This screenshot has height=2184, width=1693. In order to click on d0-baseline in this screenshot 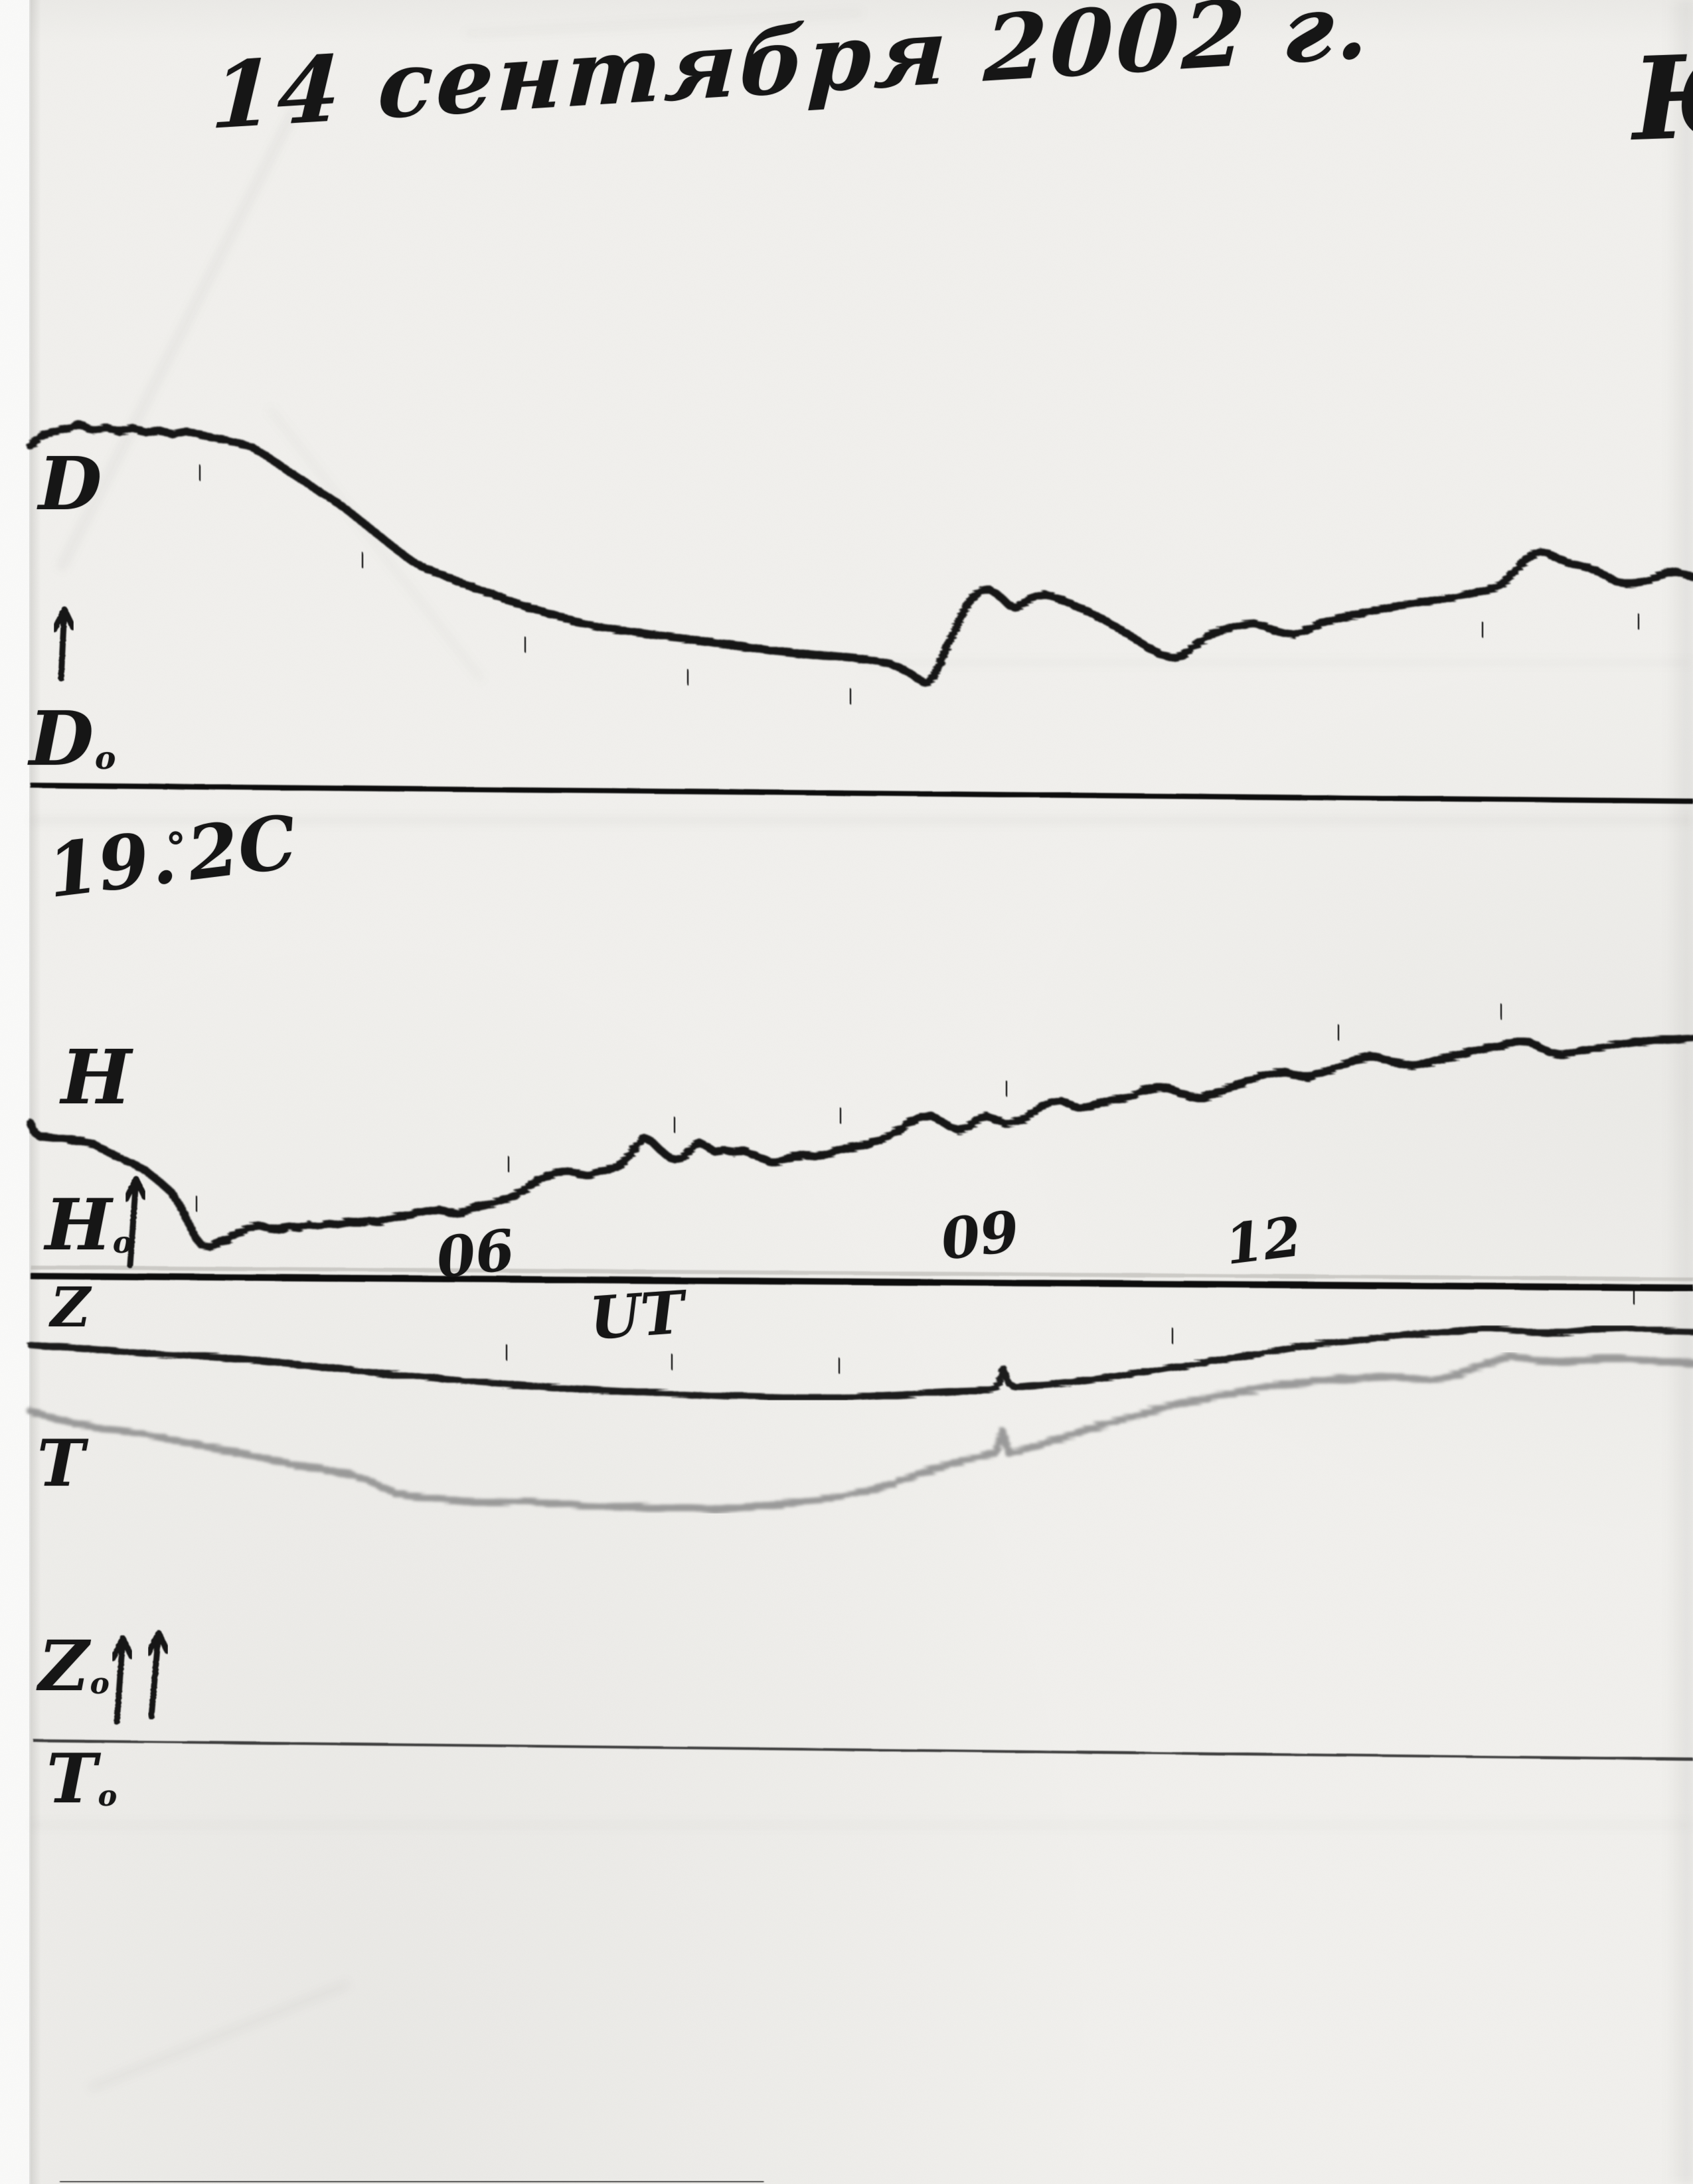, I will do `click(861, 793)`.